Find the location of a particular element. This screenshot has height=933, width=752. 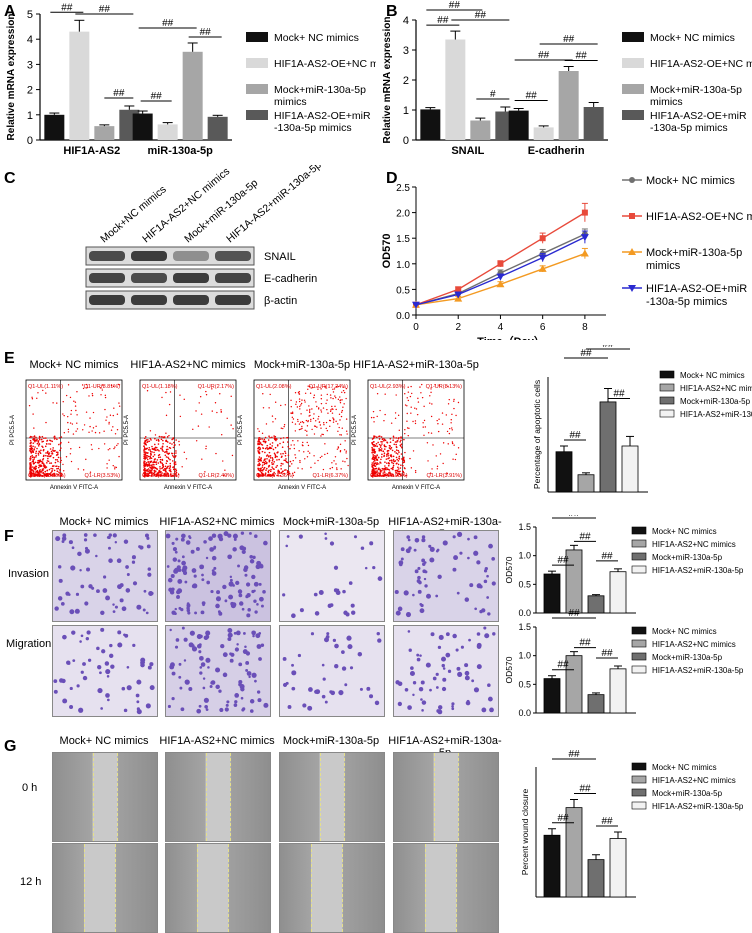

legend-label: HIF1A-AS2+miR-130a-5p is located at coordinates (698, 570).